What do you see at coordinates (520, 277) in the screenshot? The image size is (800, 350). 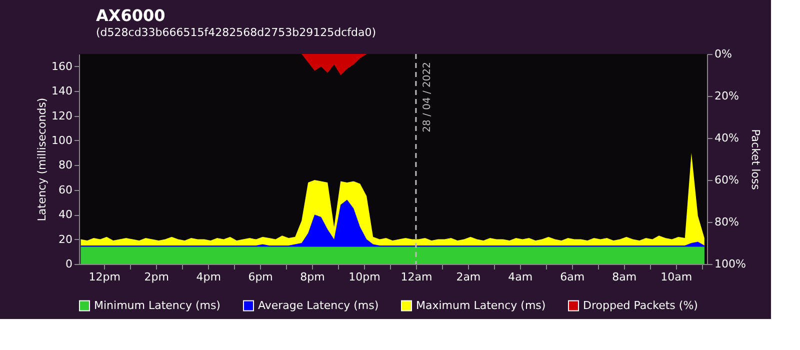 I see `x-tick-label: 4am` at bounding box center [520, 277].